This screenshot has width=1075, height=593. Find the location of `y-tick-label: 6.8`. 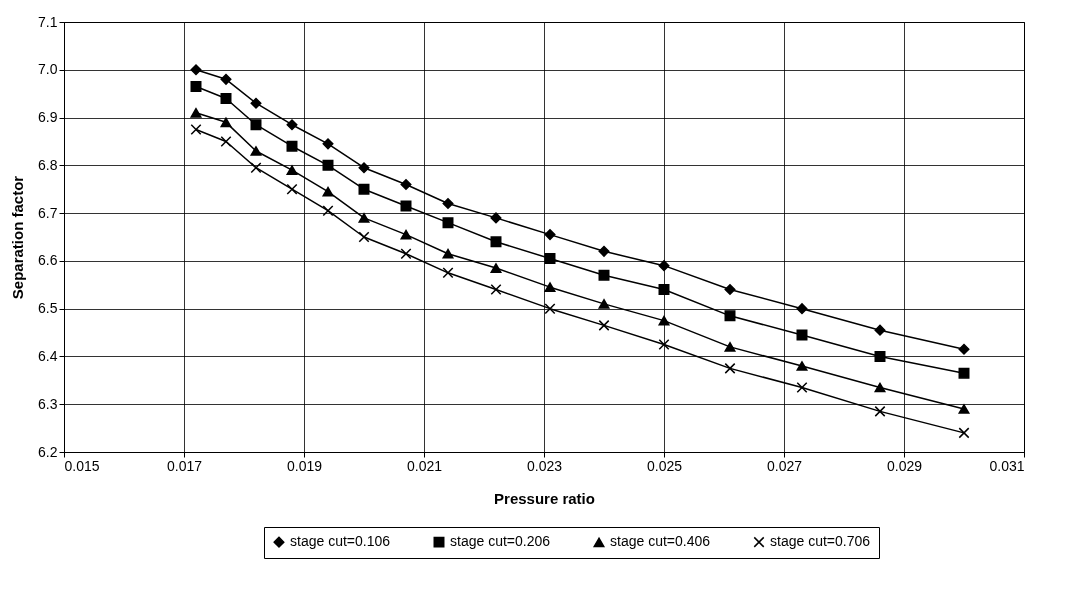

y-tick-label: 6.8 is located at coordinates (48, 164).